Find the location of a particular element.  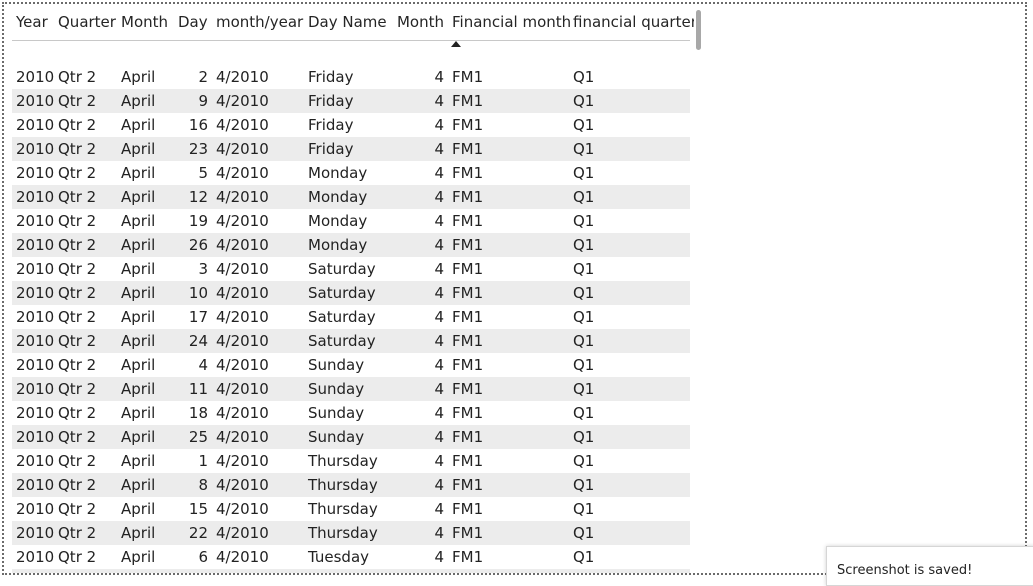

table-row: 2010 Qtr 2 April 26 4/2010 Monday 4 FM1 Q1 is located at coordinates (351, 245).